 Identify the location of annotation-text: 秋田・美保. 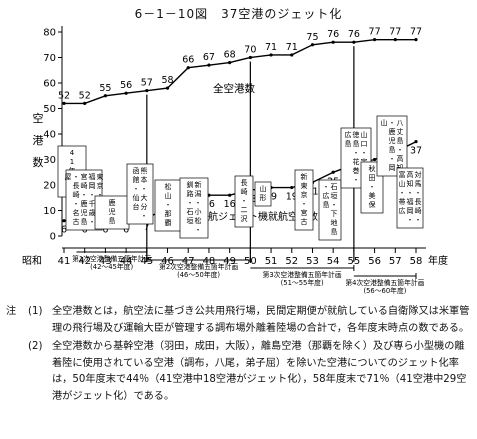
(372, 186).